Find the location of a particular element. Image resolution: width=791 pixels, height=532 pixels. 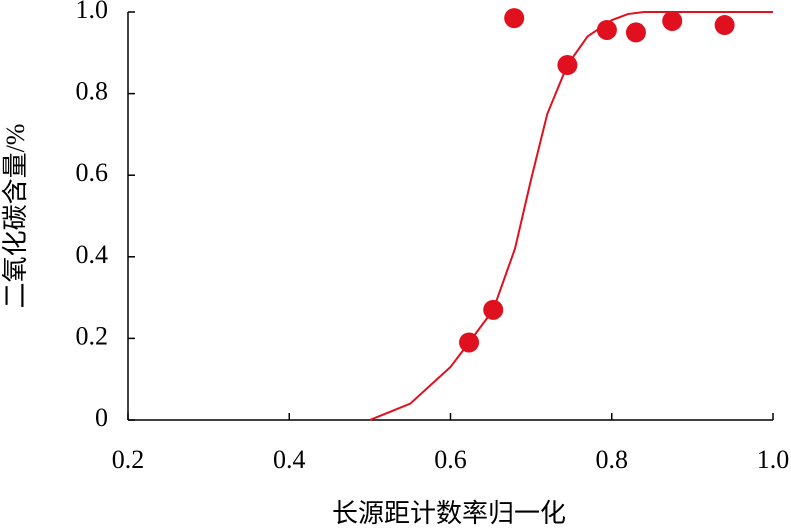

x-tick-label: 0.8 is located at coordinates (612, 459).